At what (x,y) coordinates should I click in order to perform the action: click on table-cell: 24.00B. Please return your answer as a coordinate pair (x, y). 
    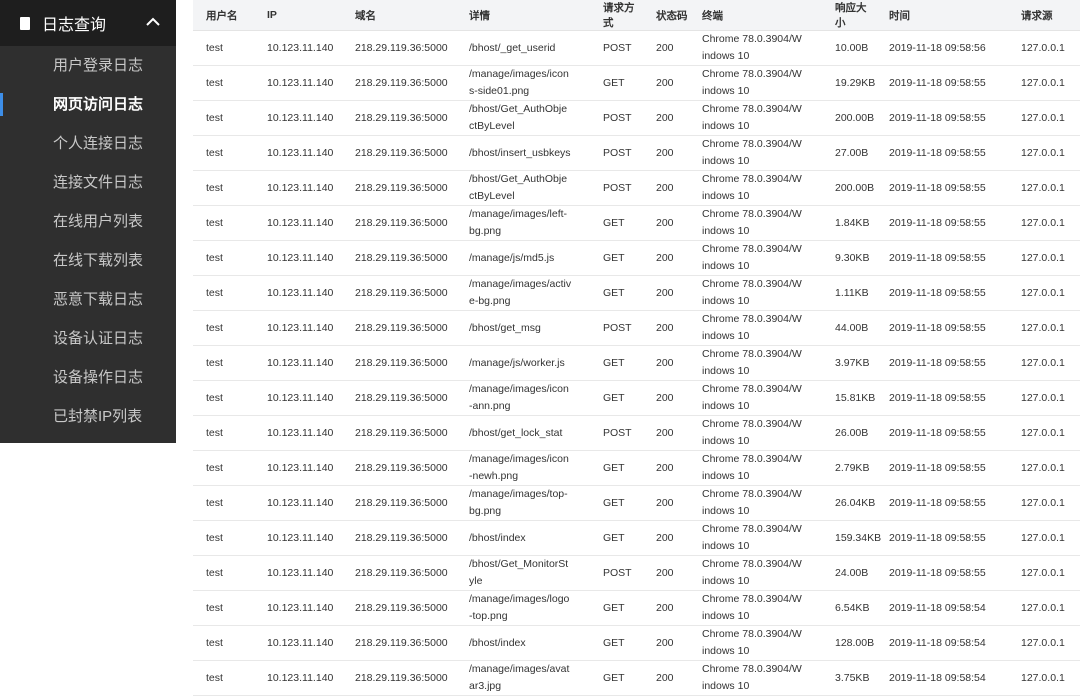
    Looking at the image, I should click on (849, 573).